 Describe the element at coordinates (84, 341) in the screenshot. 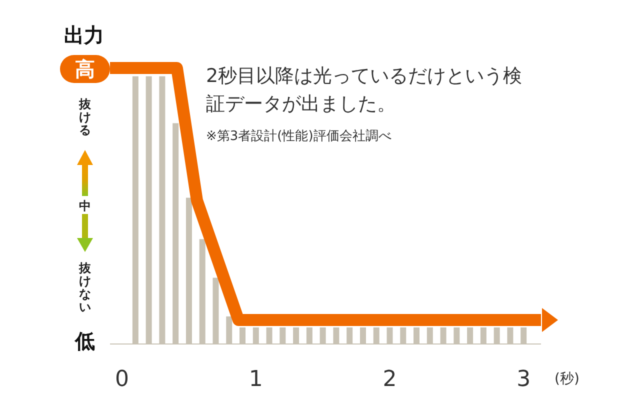

I see `text: 低` at that location.